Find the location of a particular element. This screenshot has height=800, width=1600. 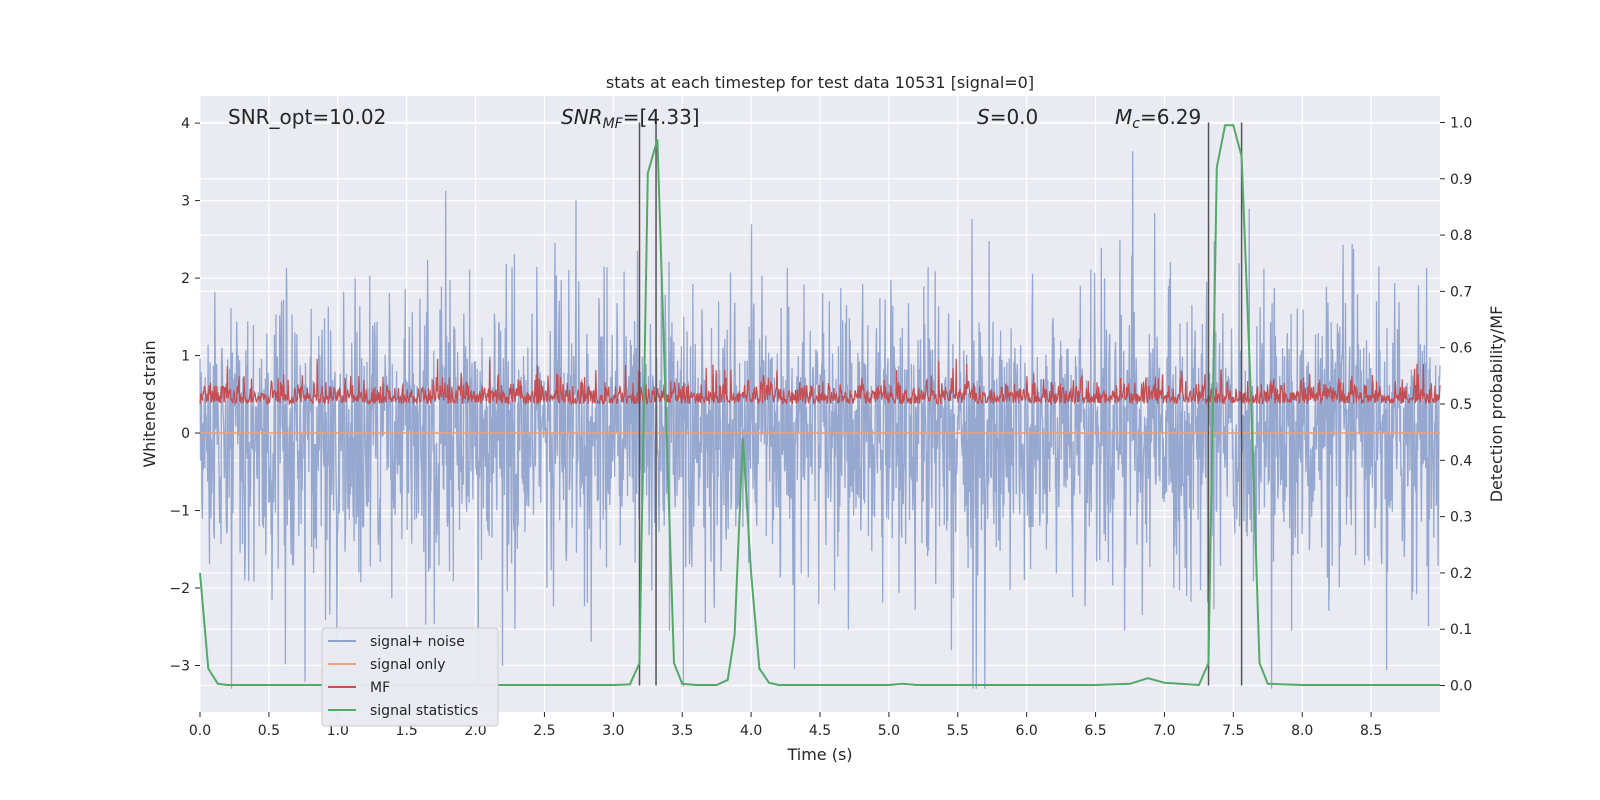

x-tick-label-8: 4.0 is located at coordinates (751, 731).